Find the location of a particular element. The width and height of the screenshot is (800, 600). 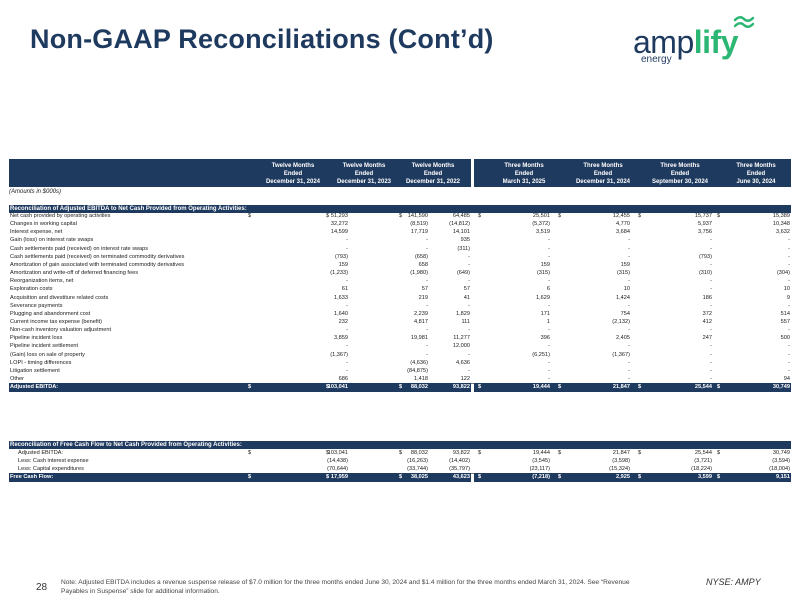

row-label: Less: Capital expenditures is located at coordinates (51, 469).